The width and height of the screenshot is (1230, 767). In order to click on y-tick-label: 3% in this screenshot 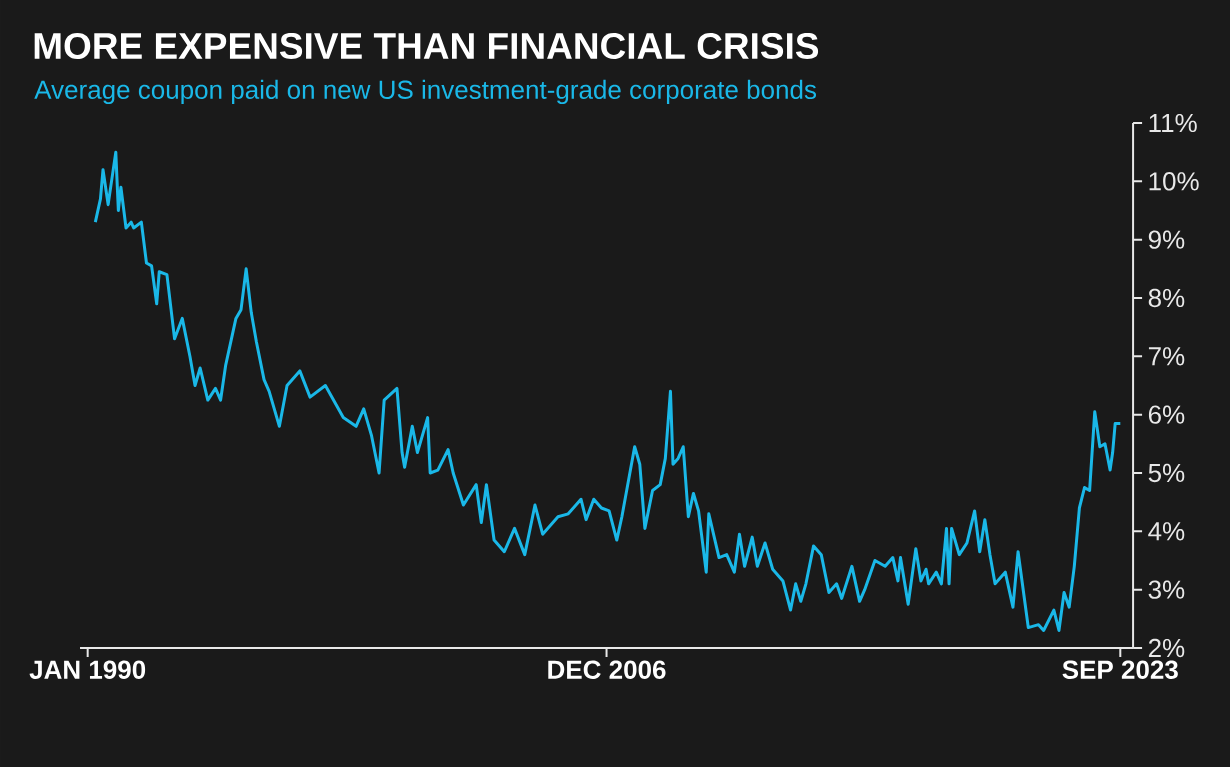, I will do `click(1166, 589)`.